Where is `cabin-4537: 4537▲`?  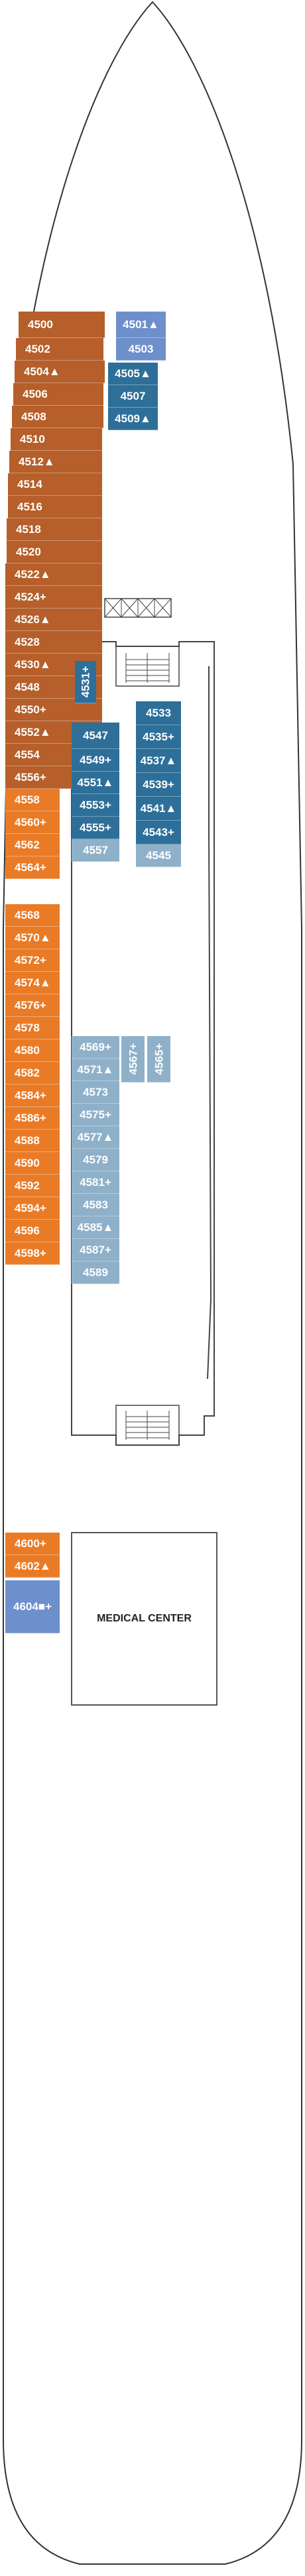 cabin-4537: 4537▲ is located at coordinates (158, 761).